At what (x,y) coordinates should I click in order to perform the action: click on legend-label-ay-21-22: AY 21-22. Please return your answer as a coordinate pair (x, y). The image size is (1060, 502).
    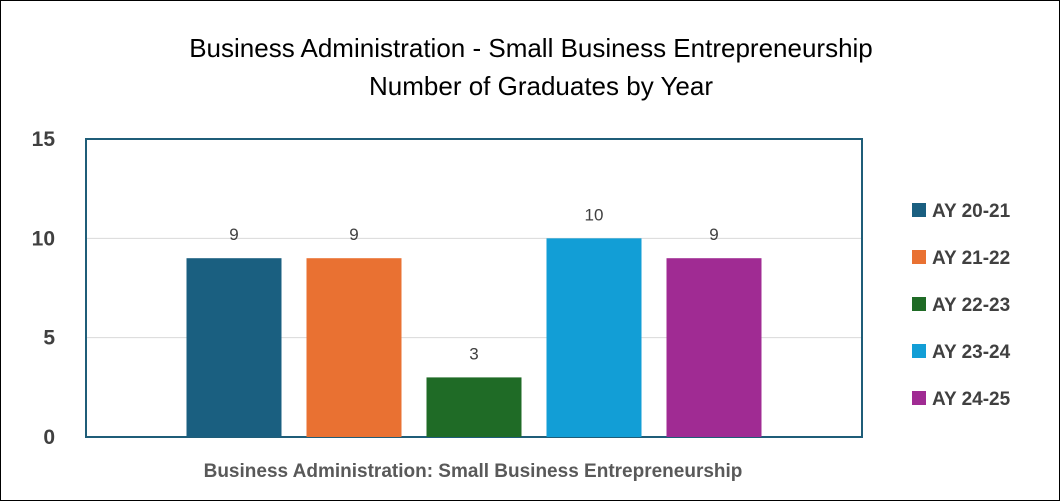
    Looking at the image, I should click on (971, 258).